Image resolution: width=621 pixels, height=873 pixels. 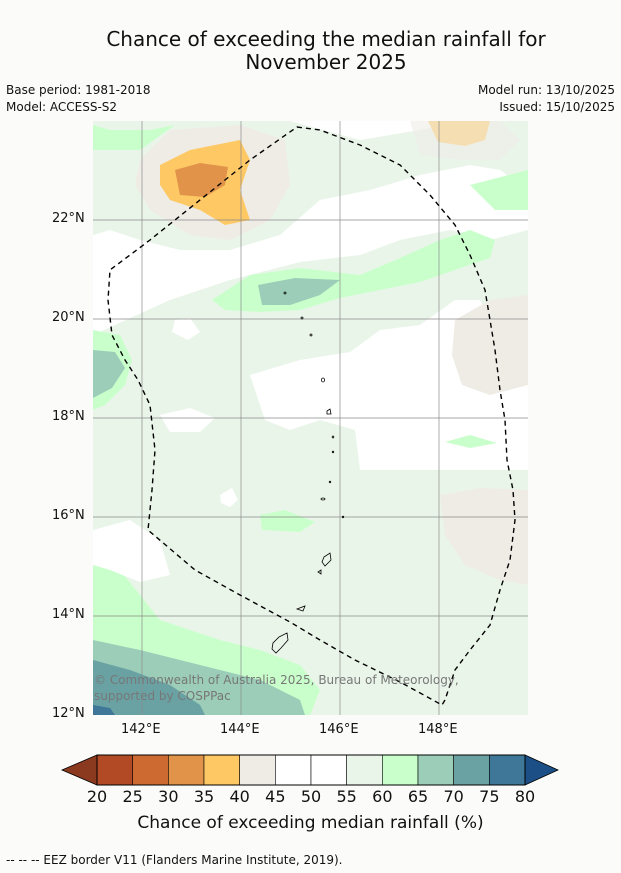 I want to click on colorbar-high-arrow, so click(x=541, y=770).